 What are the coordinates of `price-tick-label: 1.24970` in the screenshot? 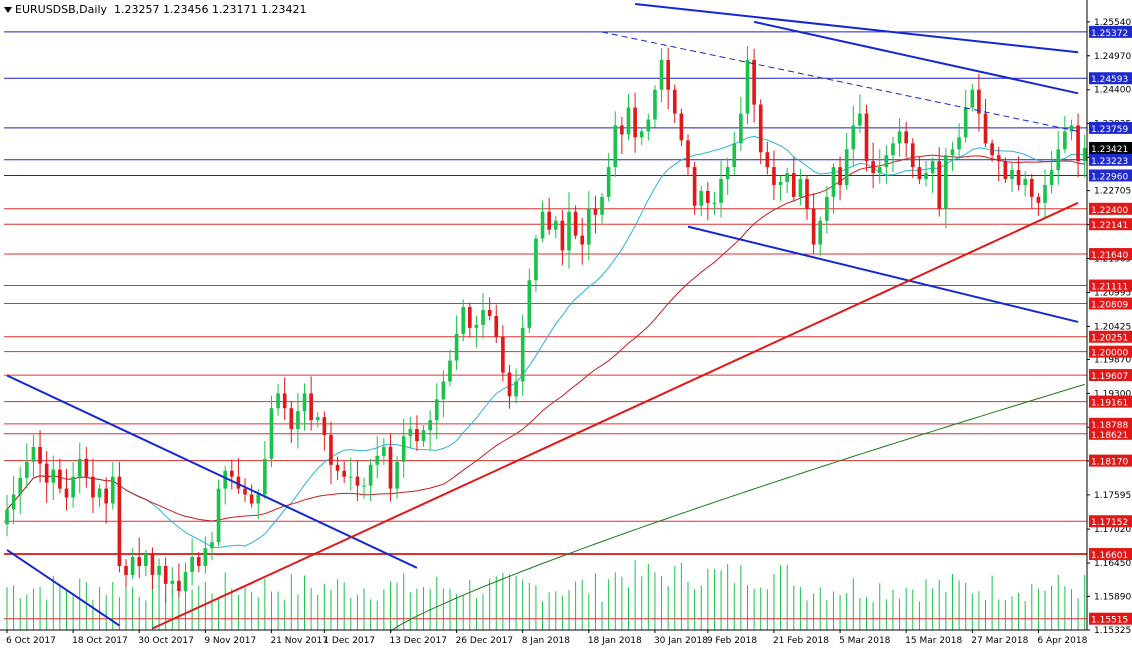 It's located at (1112, 57).